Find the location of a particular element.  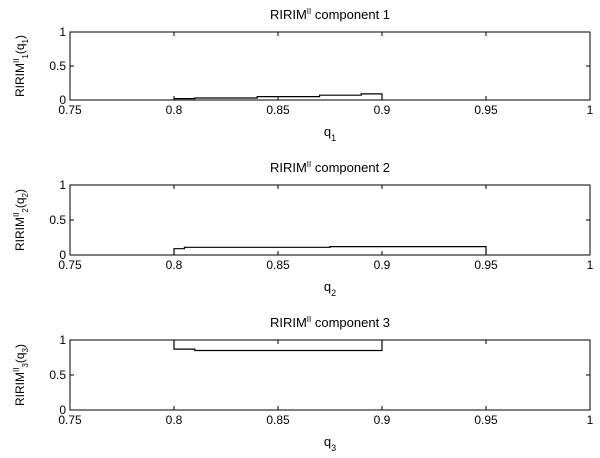

x-axis-label: q3 is located at coordinates (330, 443).